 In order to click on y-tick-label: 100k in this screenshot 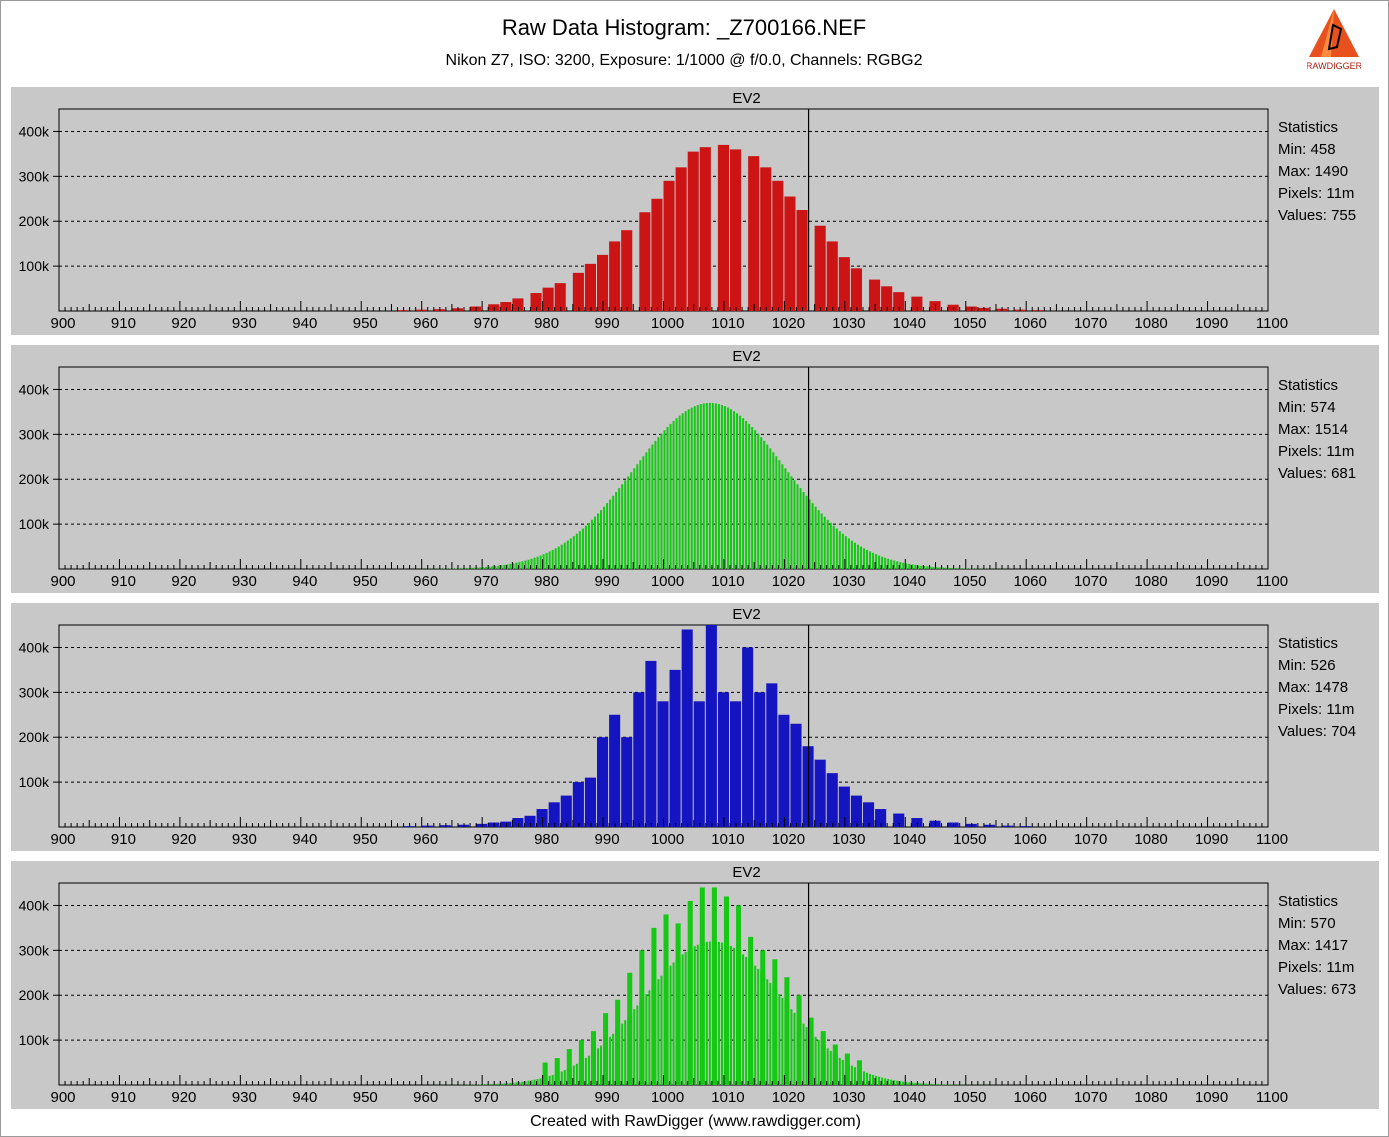, I will do `click(34, 1040)`.